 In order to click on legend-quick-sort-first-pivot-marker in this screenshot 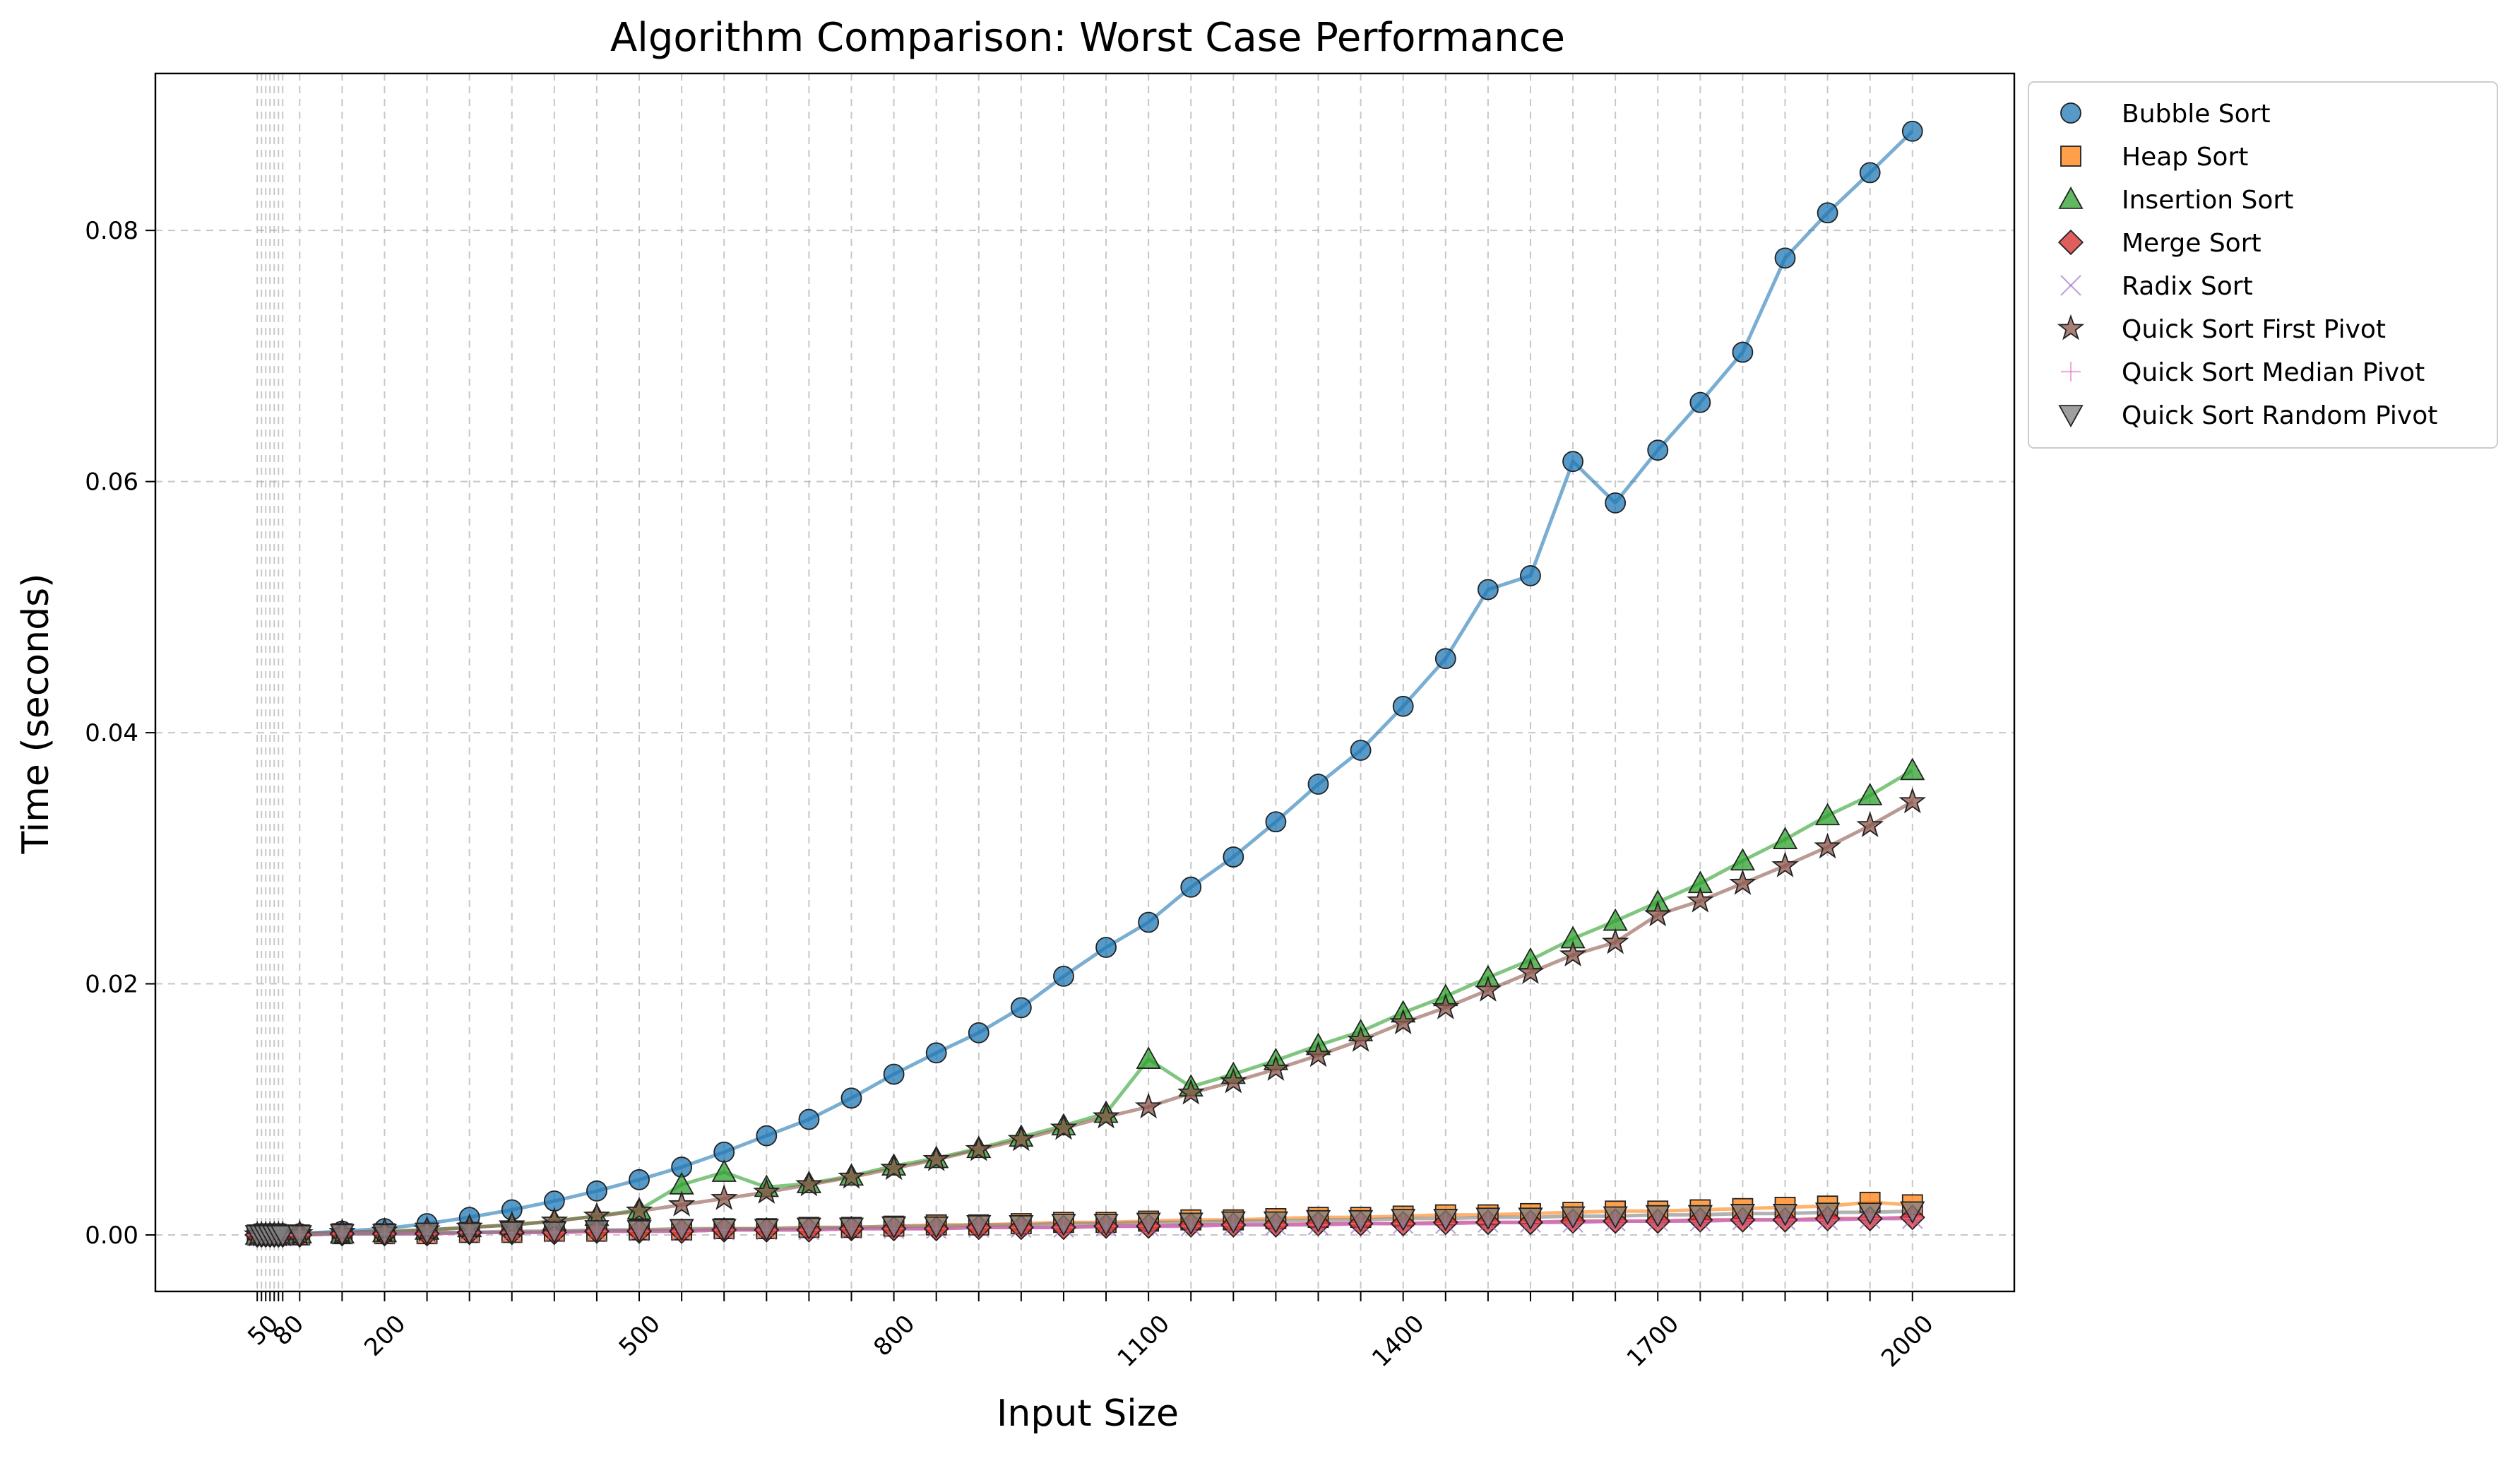, I will do `click(2071, 327)`.